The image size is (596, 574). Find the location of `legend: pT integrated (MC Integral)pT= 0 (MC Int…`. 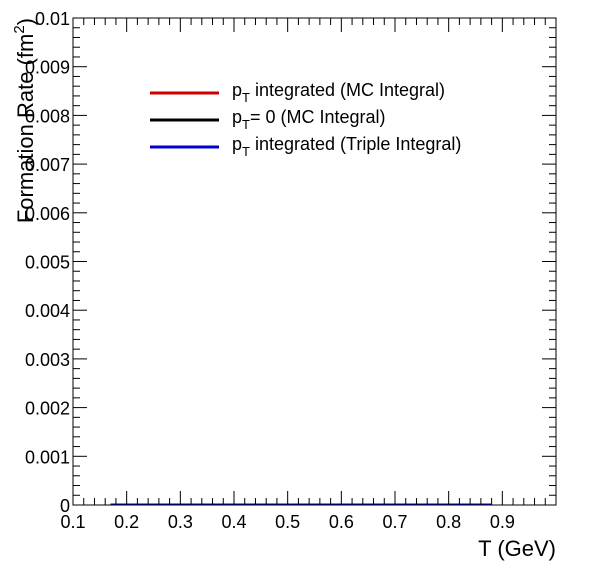

legend: pT integrated (MC Integral)pT= 0 (MC Int… is located at coordinates (305, 119).